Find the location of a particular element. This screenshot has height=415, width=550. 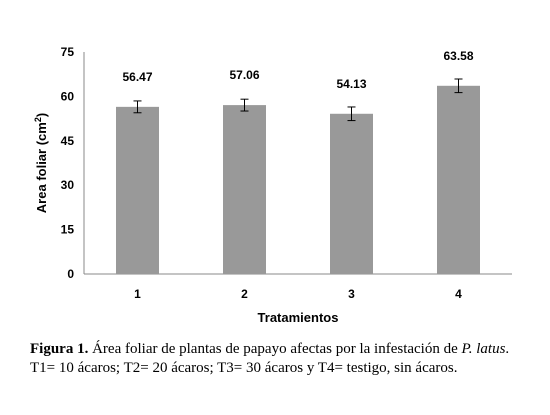

y-tick-label: 45 is located at coordinates (68, 141).